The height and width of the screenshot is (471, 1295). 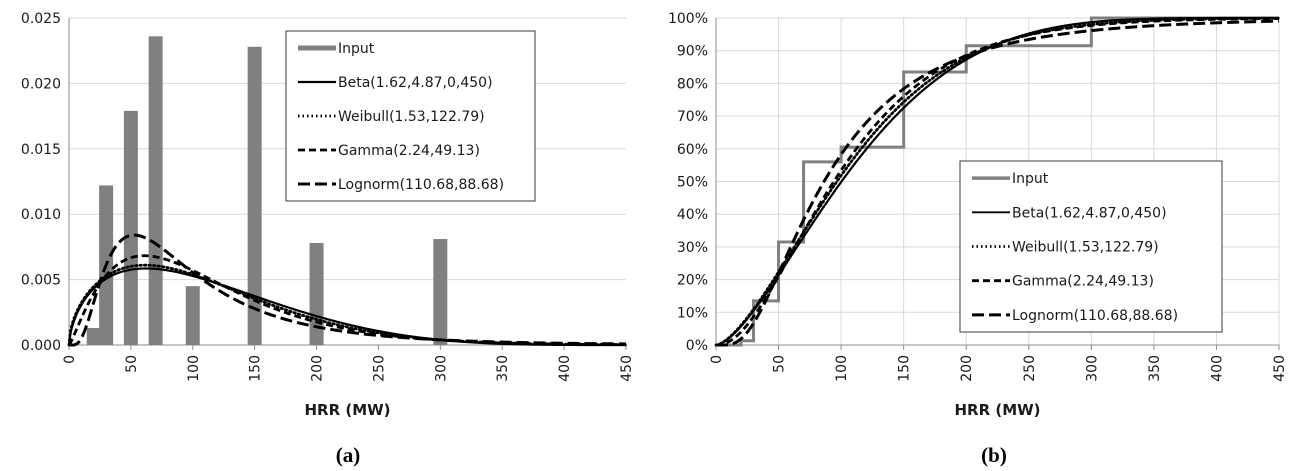 What do you see at coordinates (1280, 368) in the screenshot?
I see `panel-b-xtick-label: 450` at bounding box center [1280, 368].